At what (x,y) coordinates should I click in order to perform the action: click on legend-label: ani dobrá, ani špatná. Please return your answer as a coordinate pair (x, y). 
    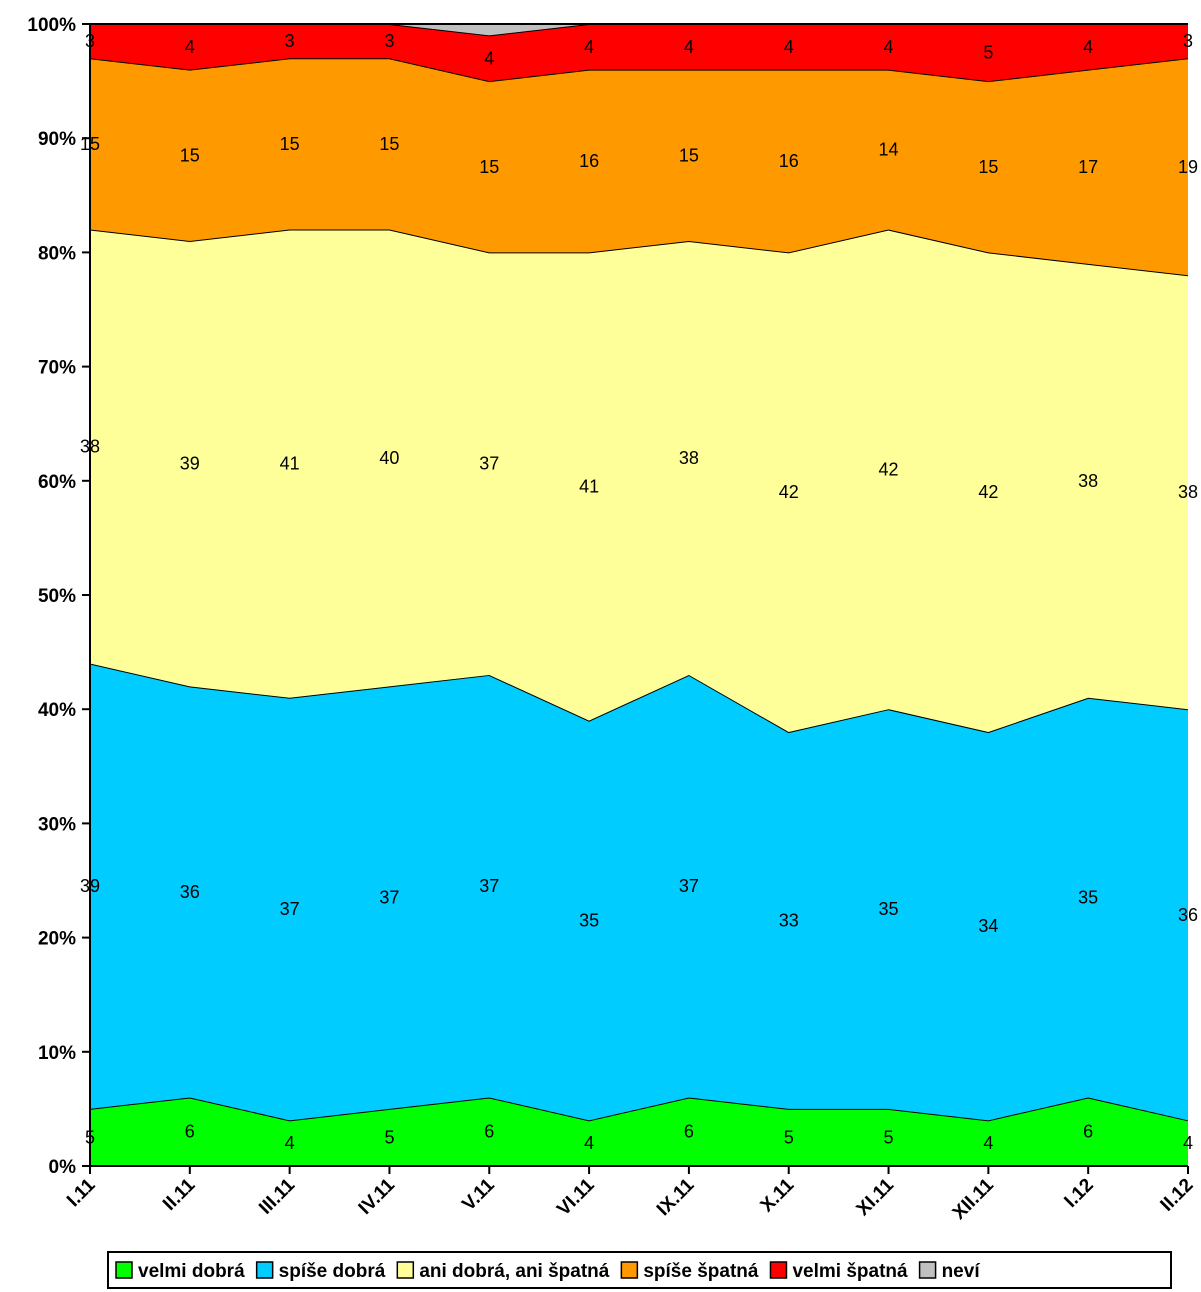
    Looking at the image, I should click on (514, 1271).